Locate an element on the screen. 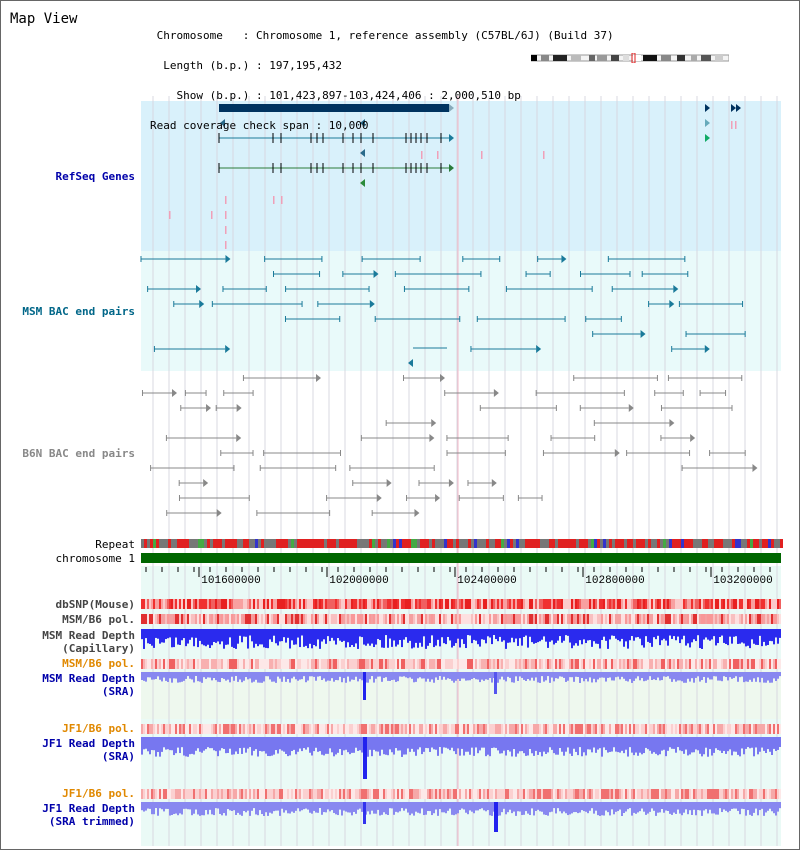 This screenshot has height=850, width=800. track-label-b6n-bac: B6N BAC end pairs is located at coordinates (78, 453).